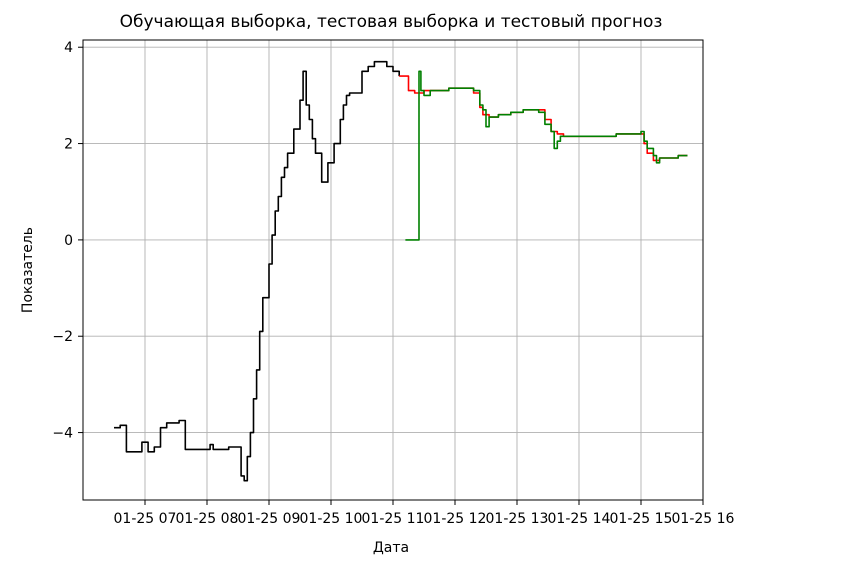 Image resolution: width=848 pixels, height=569 pixels. What do you see at coordinates (207, 519) in the screenshot?
I see `x-tick-label: 01-25 08` at bounding box center [207, 519].